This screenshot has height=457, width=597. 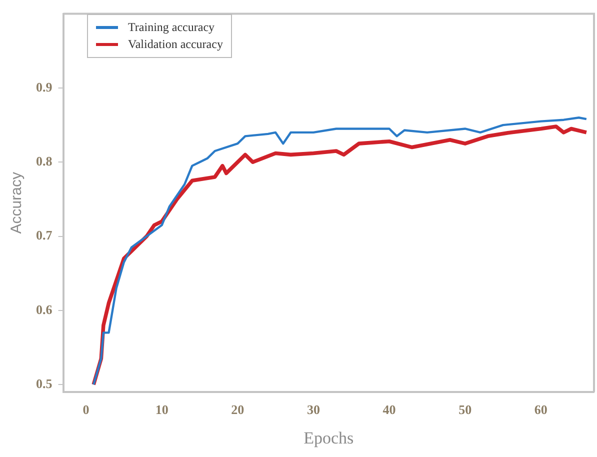 I want to click on y-tick-label: 0.7, so click(x=44, y=235).